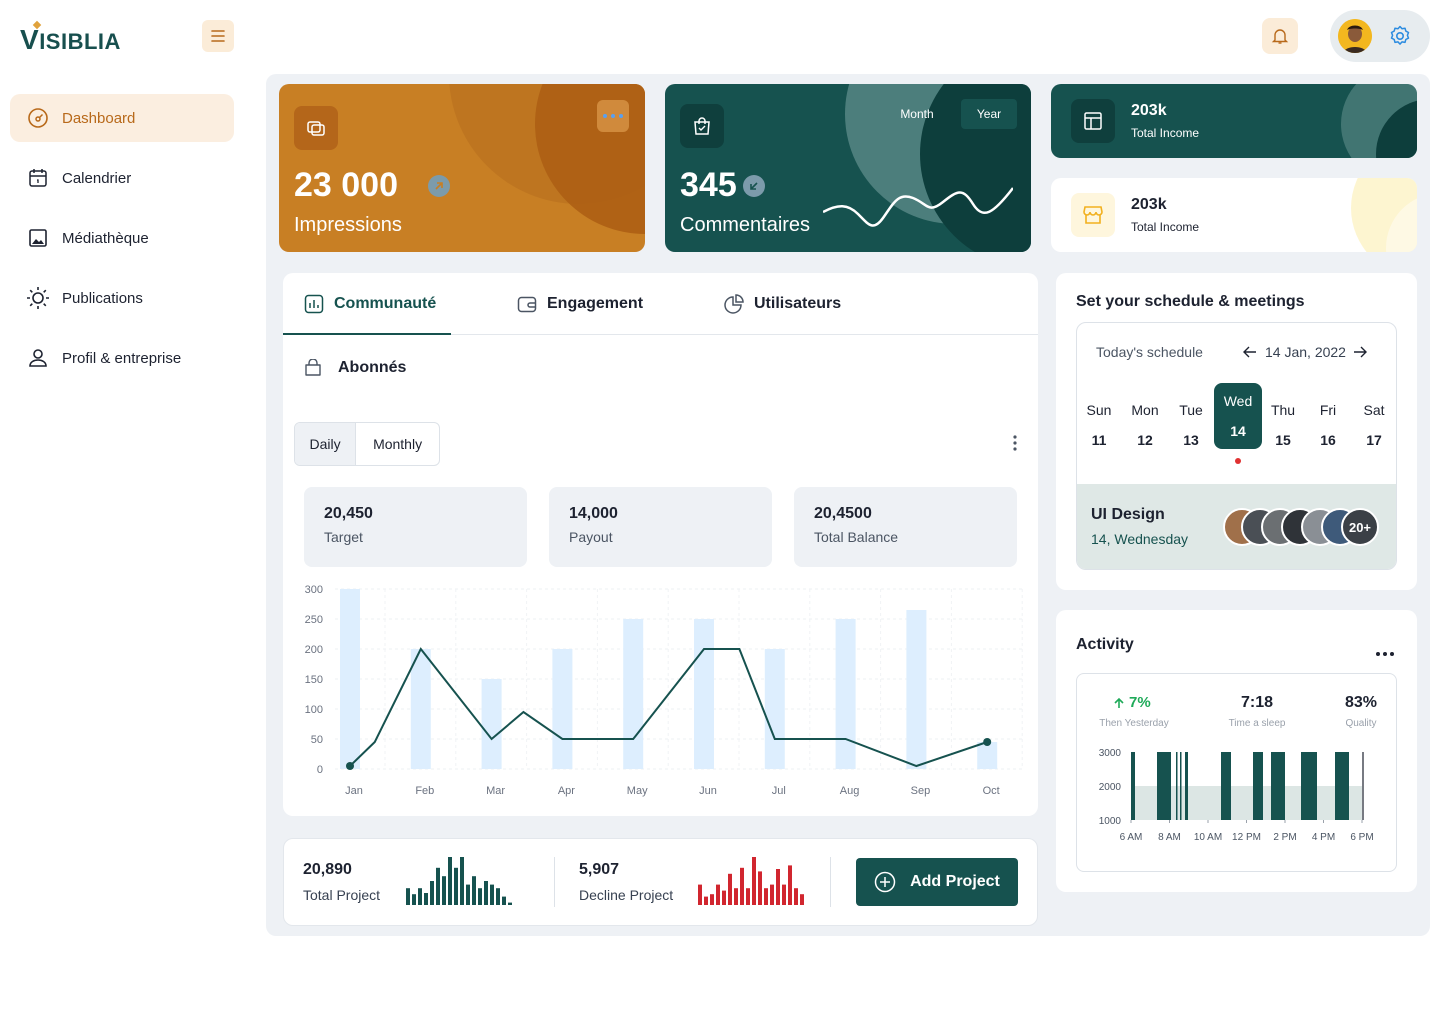 The image size is (1440, 1024). I want to click on camera-icon, so click(316, 128).